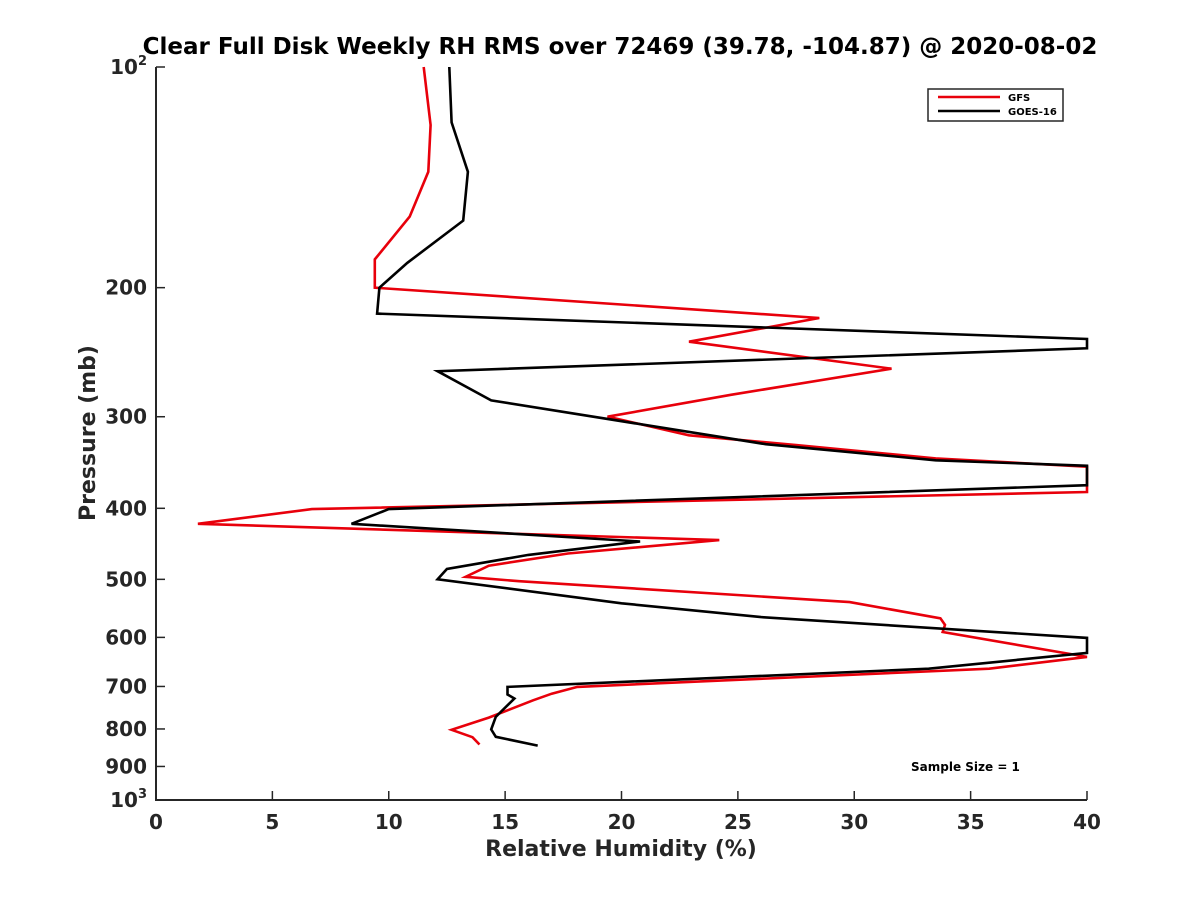  What do you see at coordinates (128, 66) in the screenshot?
I see `y-tick-label: 10²` at bounding box center [128, 66].